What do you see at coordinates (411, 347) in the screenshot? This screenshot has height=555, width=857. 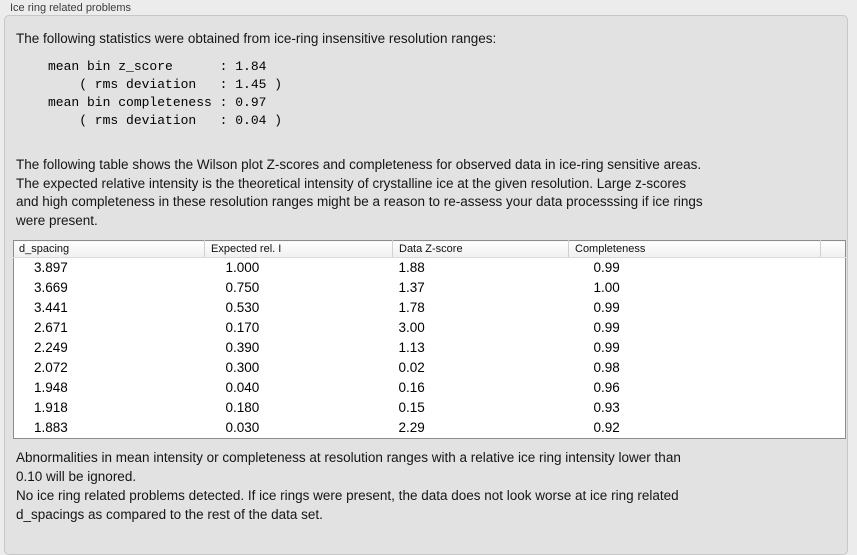 I see `table-cell: 1.13` at bounding box center [411, 347].